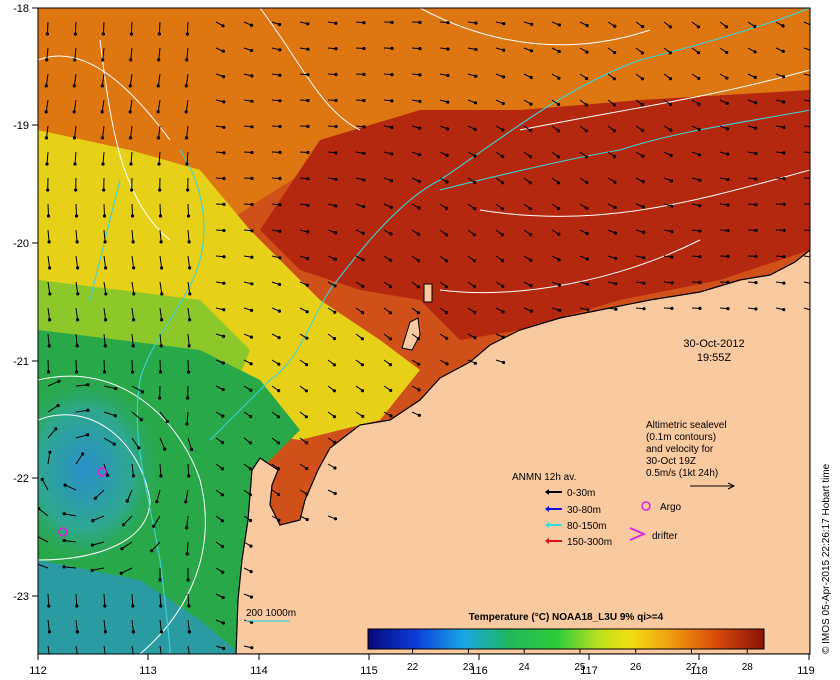 The height and width of the screenshot is (680, 840). What do you see at coordinates (748, 667) in the screenshot?
I see `colorbar-tick-label: 28` at bounding box center [748, 667].